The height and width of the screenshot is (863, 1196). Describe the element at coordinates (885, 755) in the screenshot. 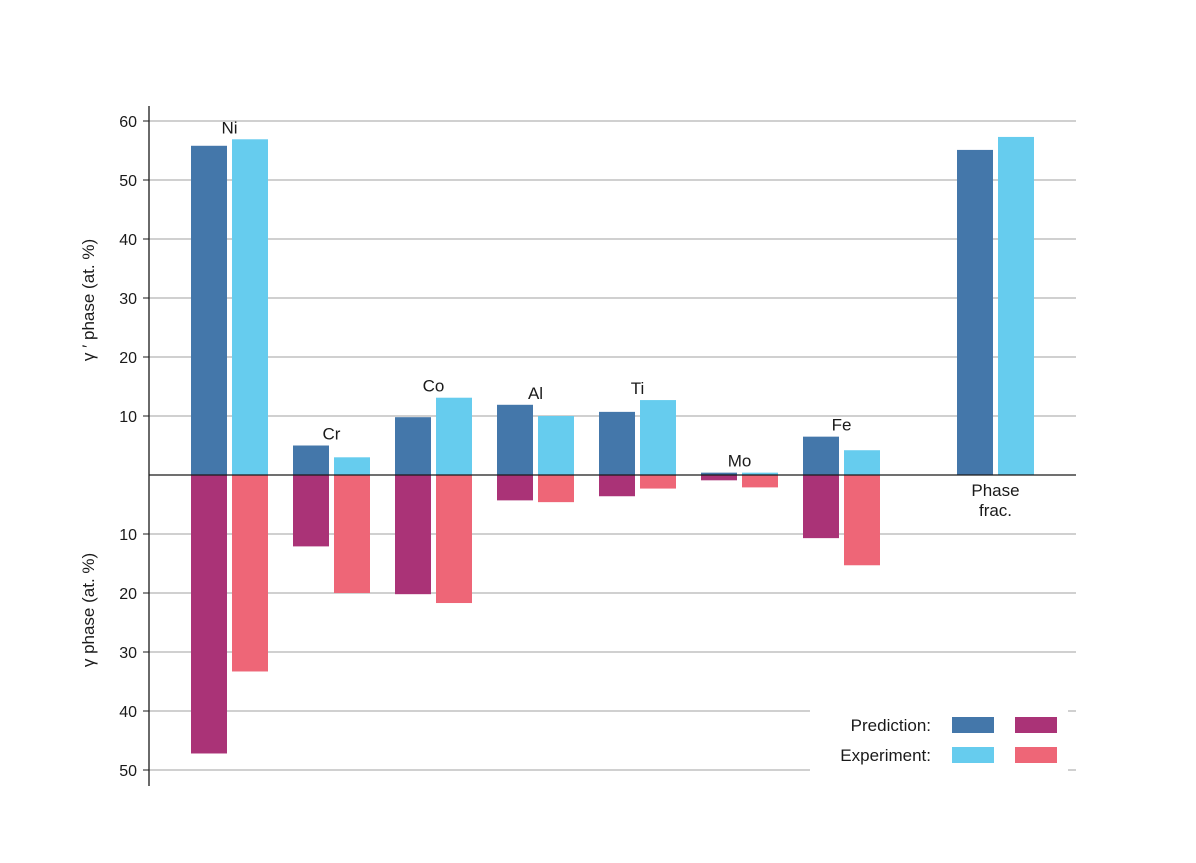

I see `legend-label: Experiment:` at that location.